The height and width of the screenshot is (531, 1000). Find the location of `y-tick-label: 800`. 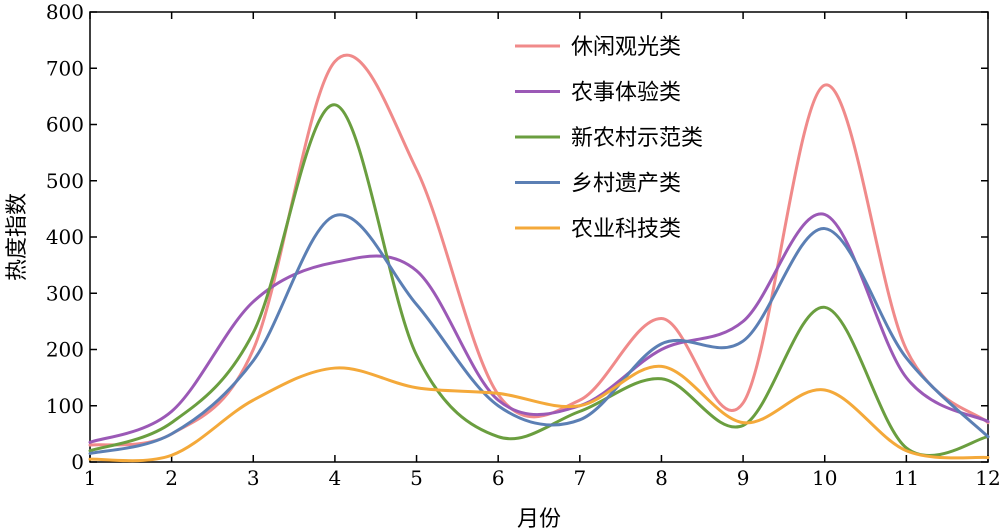

y-tick-label: 800 is located at coordinates (65, 12).